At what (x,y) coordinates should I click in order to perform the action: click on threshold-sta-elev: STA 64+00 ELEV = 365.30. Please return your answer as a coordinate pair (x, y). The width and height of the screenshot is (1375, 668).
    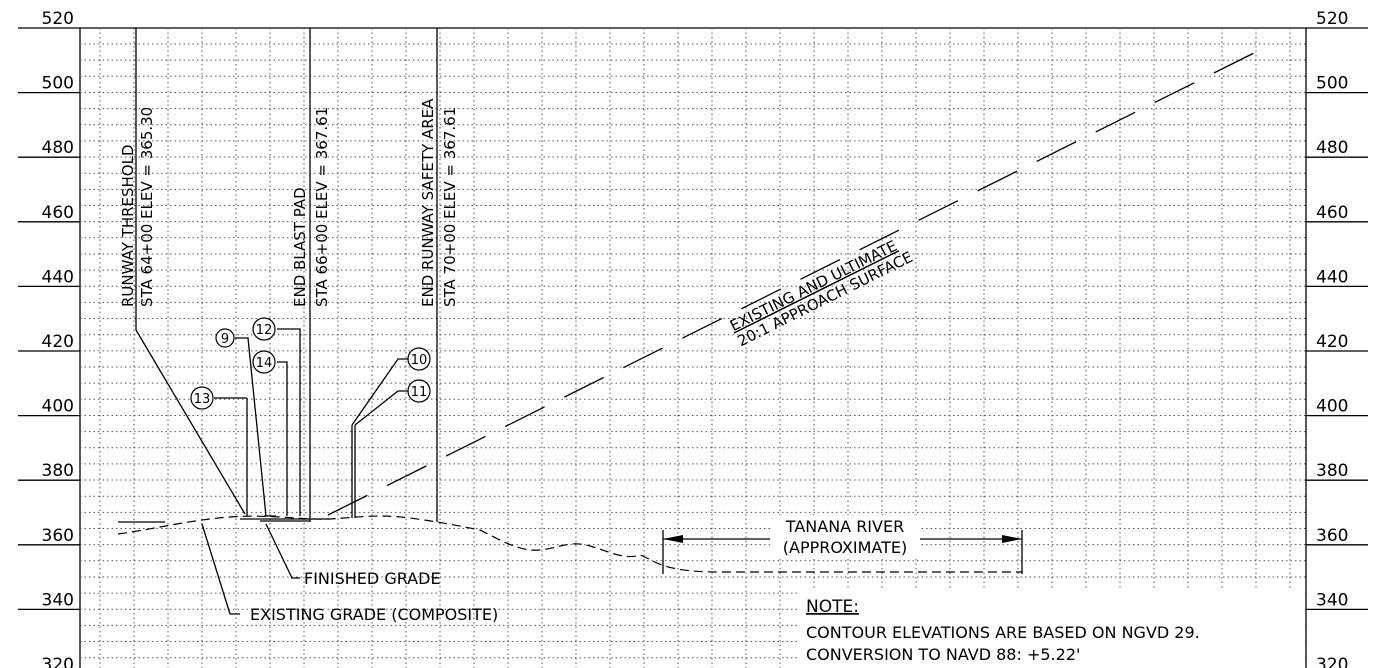
    Looking at the image, I should click on (147, 207).